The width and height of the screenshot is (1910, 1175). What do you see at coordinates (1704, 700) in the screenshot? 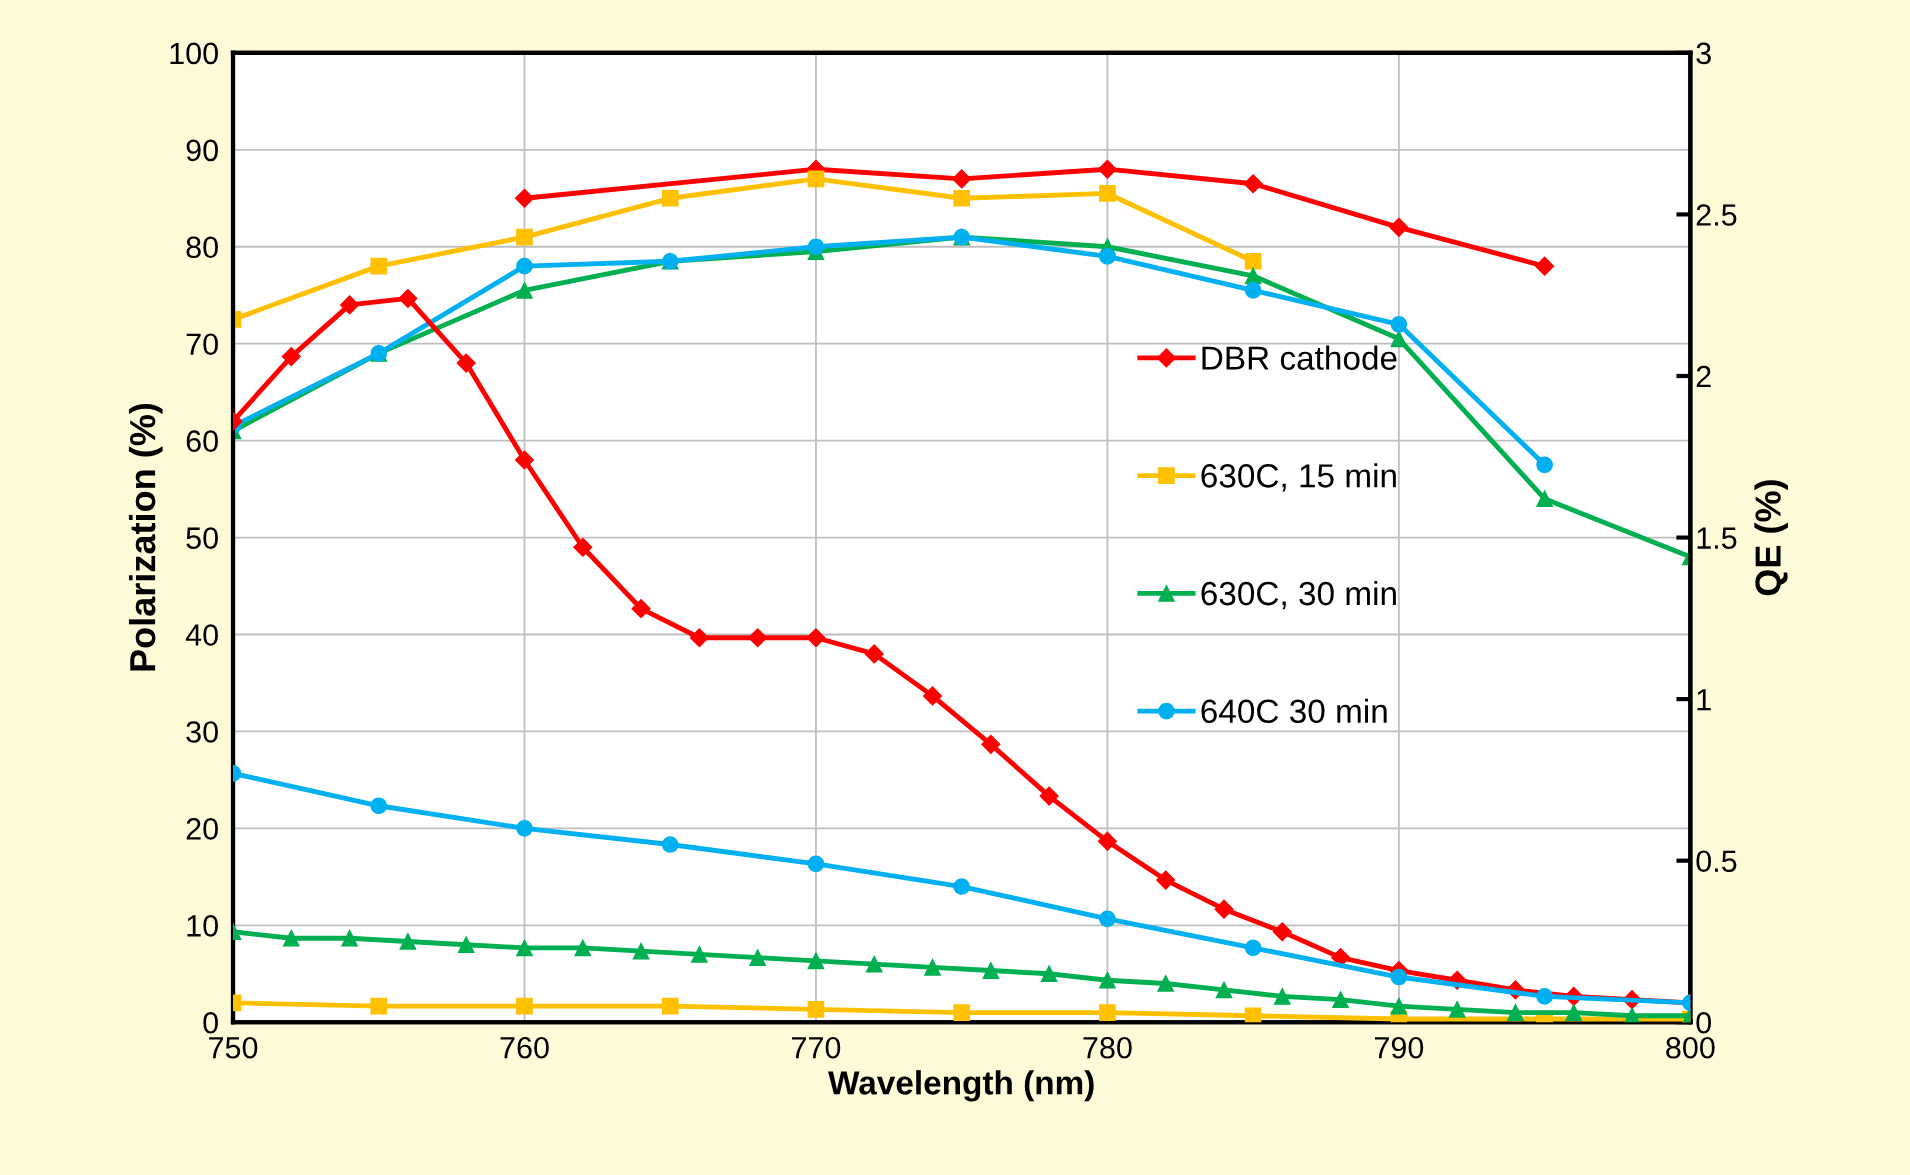
I see `y2-tick-label: 1` at bounding box center [1704, 700].